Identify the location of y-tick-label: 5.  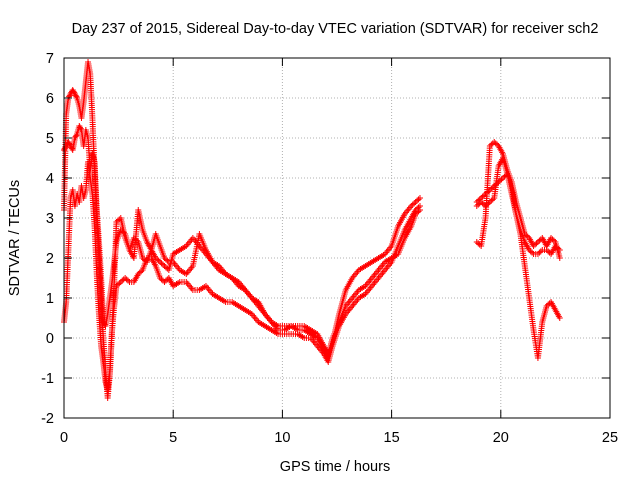
(50, 139).